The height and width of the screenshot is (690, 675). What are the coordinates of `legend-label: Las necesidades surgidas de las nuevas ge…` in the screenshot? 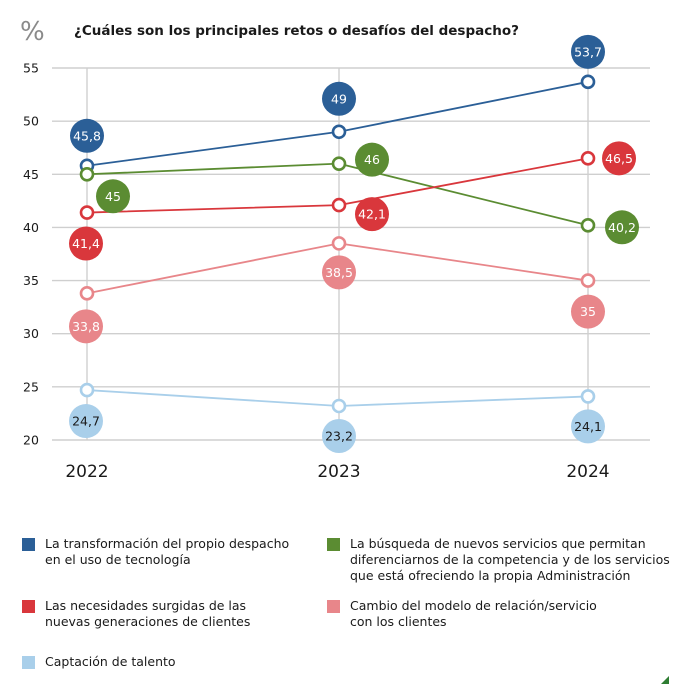 It's located at (147, 614).